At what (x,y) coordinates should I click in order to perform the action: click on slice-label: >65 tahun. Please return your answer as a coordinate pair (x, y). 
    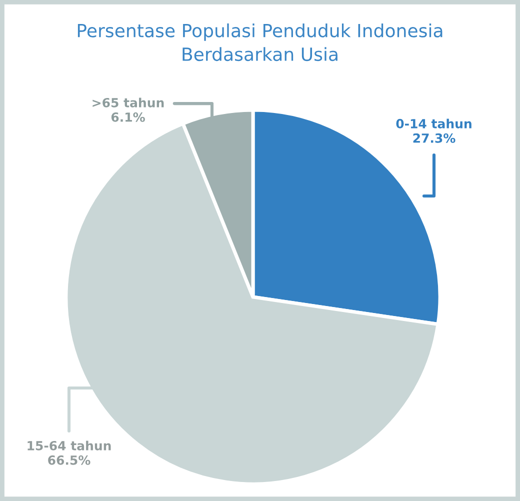
    Looking at the image, I should click on (128, 103).